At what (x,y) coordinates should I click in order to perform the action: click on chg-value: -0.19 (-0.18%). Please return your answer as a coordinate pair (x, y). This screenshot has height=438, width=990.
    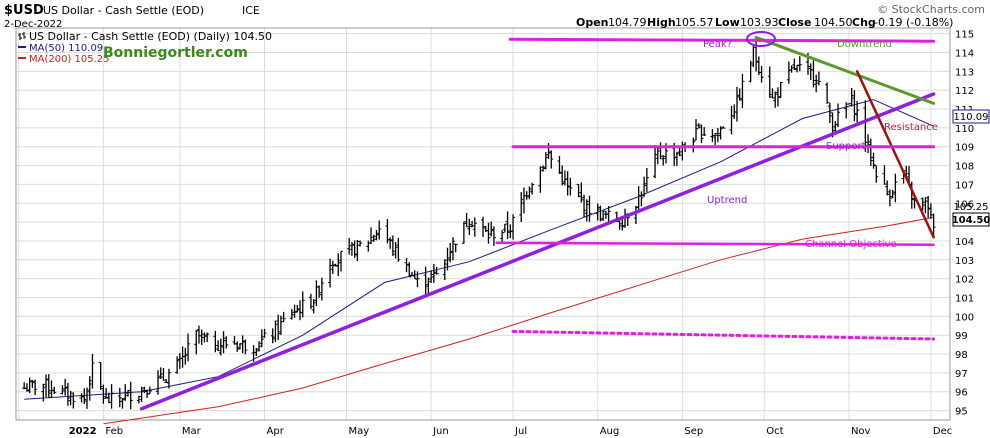
    Looking at the image, I should click on (913, 22).